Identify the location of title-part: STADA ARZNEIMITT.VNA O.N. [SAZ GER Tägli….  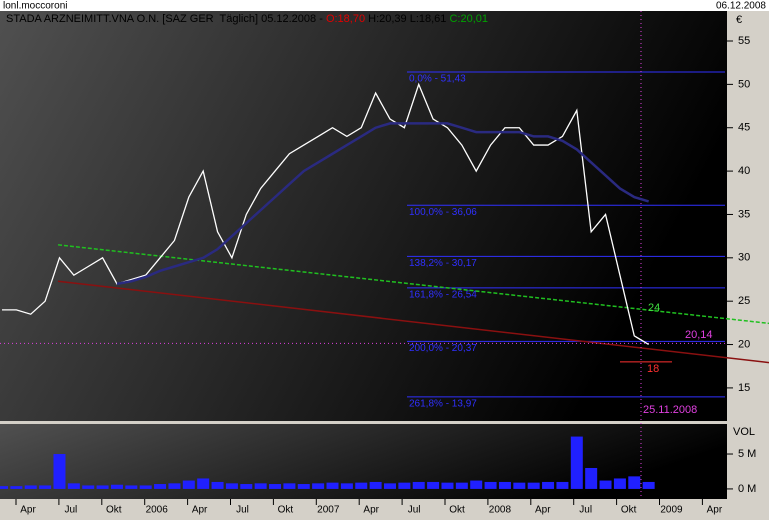
(166, 19).